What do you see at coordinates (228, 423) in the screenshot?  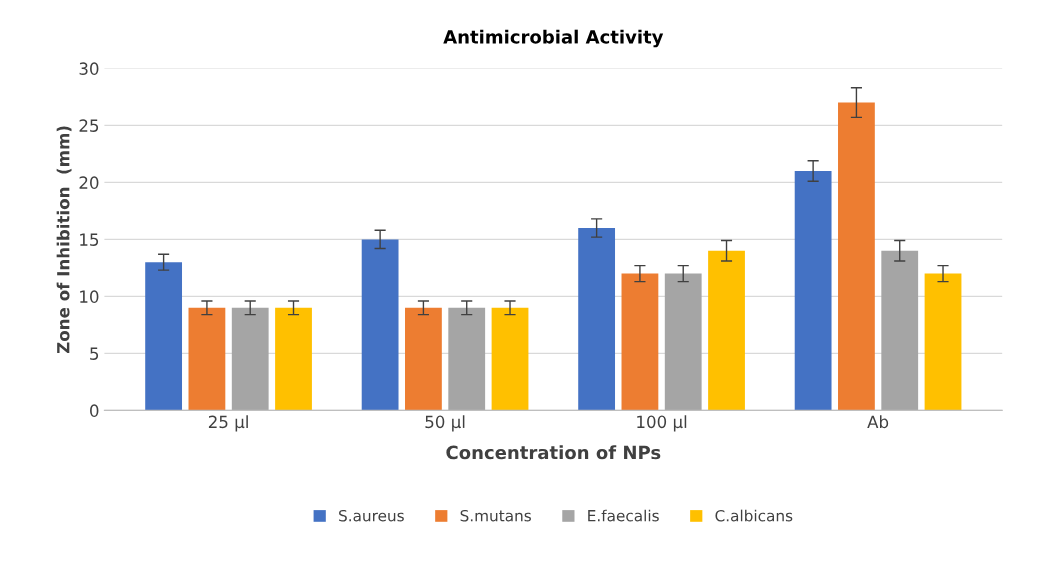 I see `x-tick-label: 25 µl` at bounding box center [228, 423].